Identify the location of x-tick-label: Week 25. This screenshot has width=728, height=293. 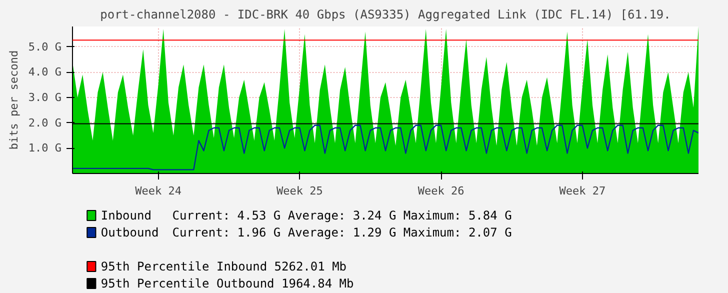
(299, 191).